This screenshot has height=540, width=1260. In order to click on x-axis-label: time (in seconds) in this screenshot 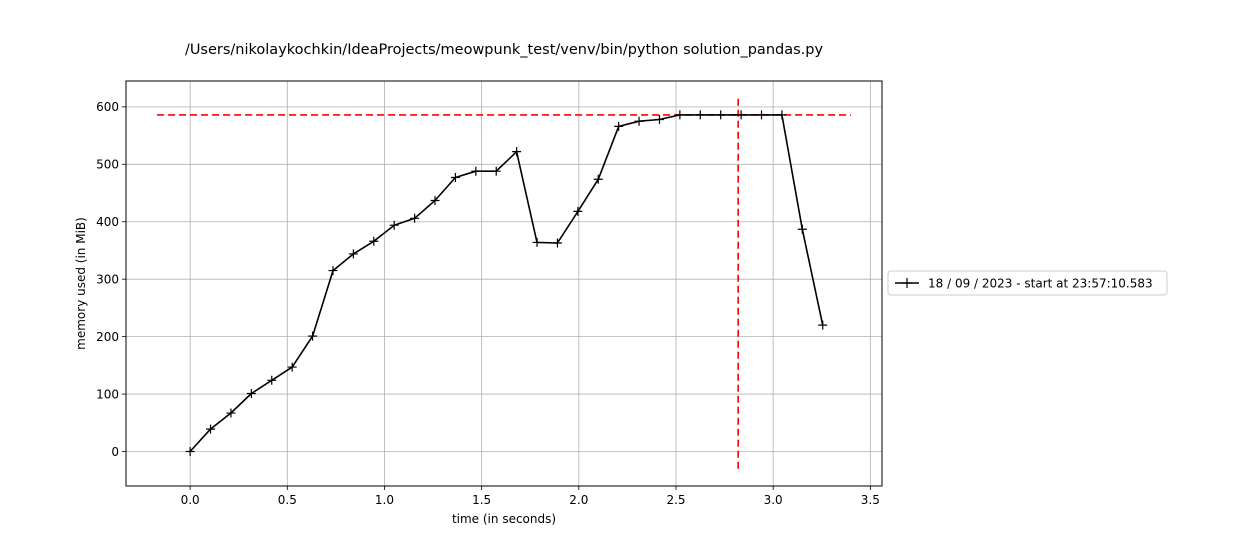, I will do `click(504, 519)`.